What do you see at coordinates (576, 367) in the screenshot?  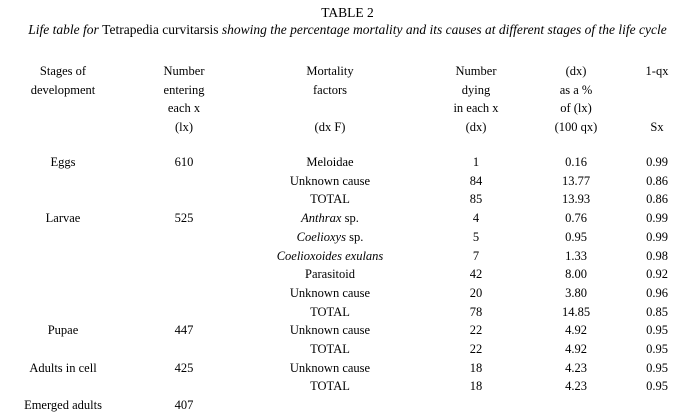 I see `pct-cell: 4.23` at bounding box center [576, 367].